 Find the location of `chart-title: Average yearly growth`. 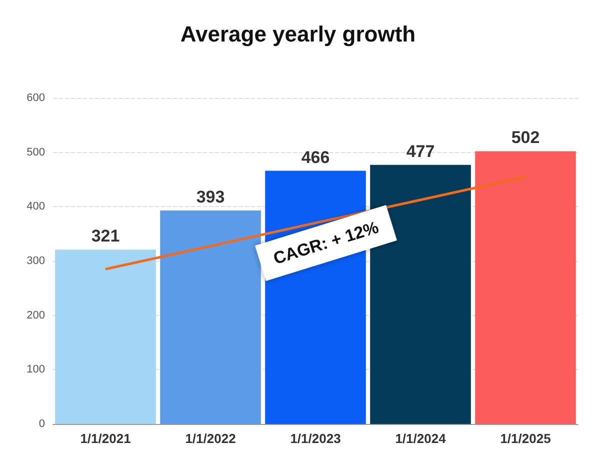

chart-title: Average yearly growth is located at coordinates (298, 34).